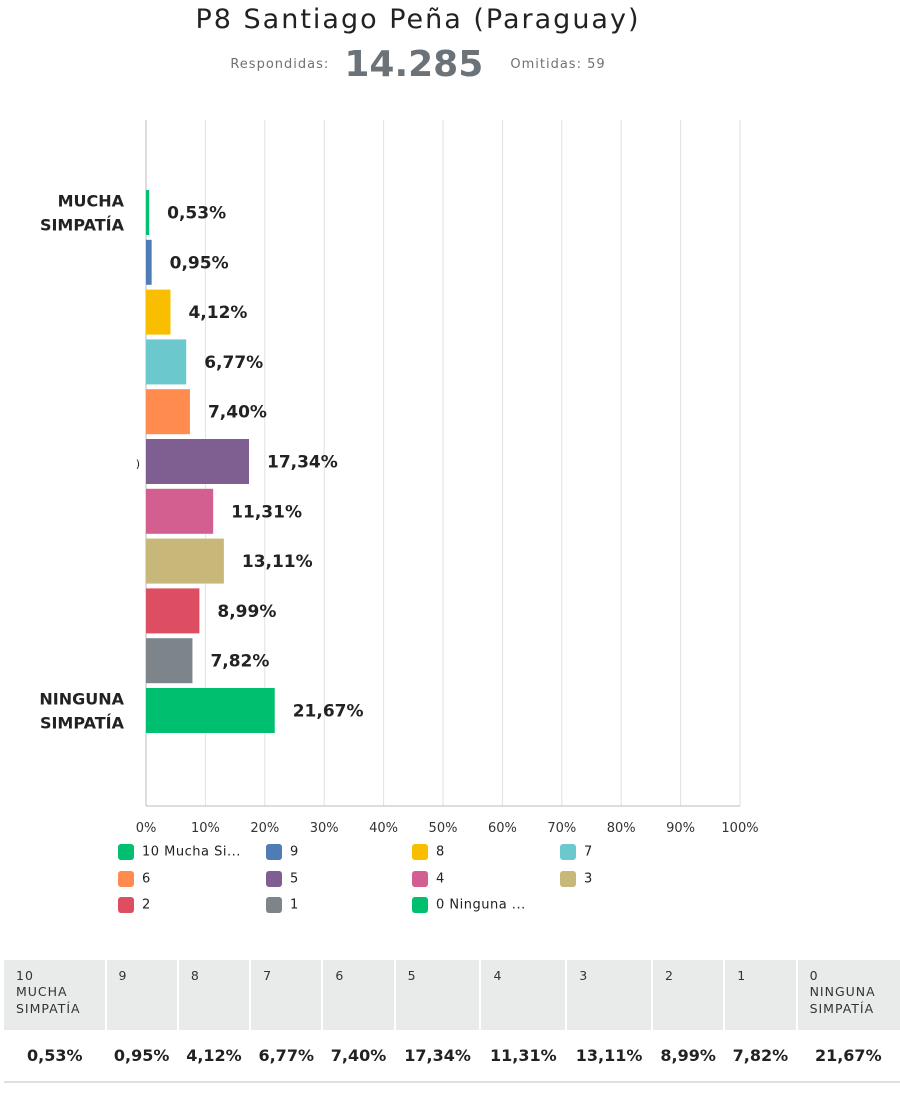 Image resolution: width=900 pixels, height=1096 pixels. I want to click on data-label: 8,99%, so click(246, 612).